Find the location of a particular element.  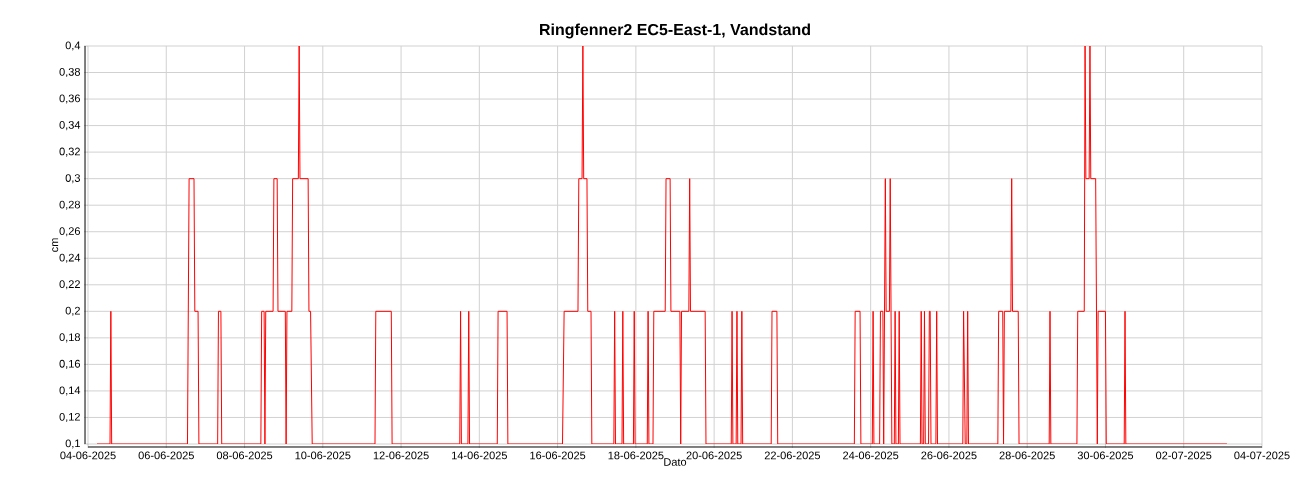

y-tick-label: 0,22 is located at coordinates (69, 285).